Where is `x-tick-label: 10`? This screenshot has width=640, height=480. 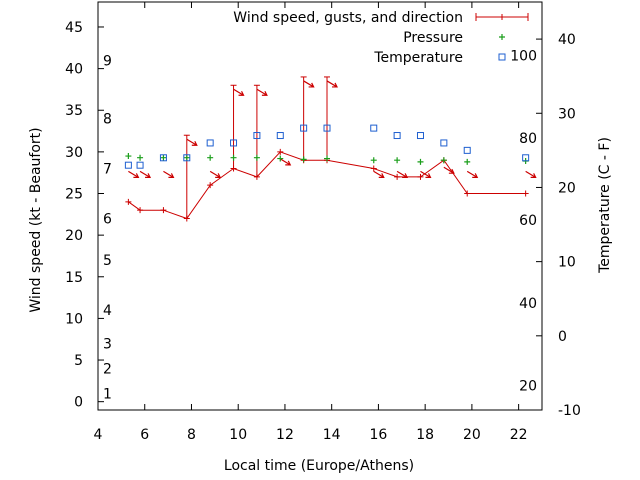
x-tick-label: 10 is located at coordinates (238, 435).